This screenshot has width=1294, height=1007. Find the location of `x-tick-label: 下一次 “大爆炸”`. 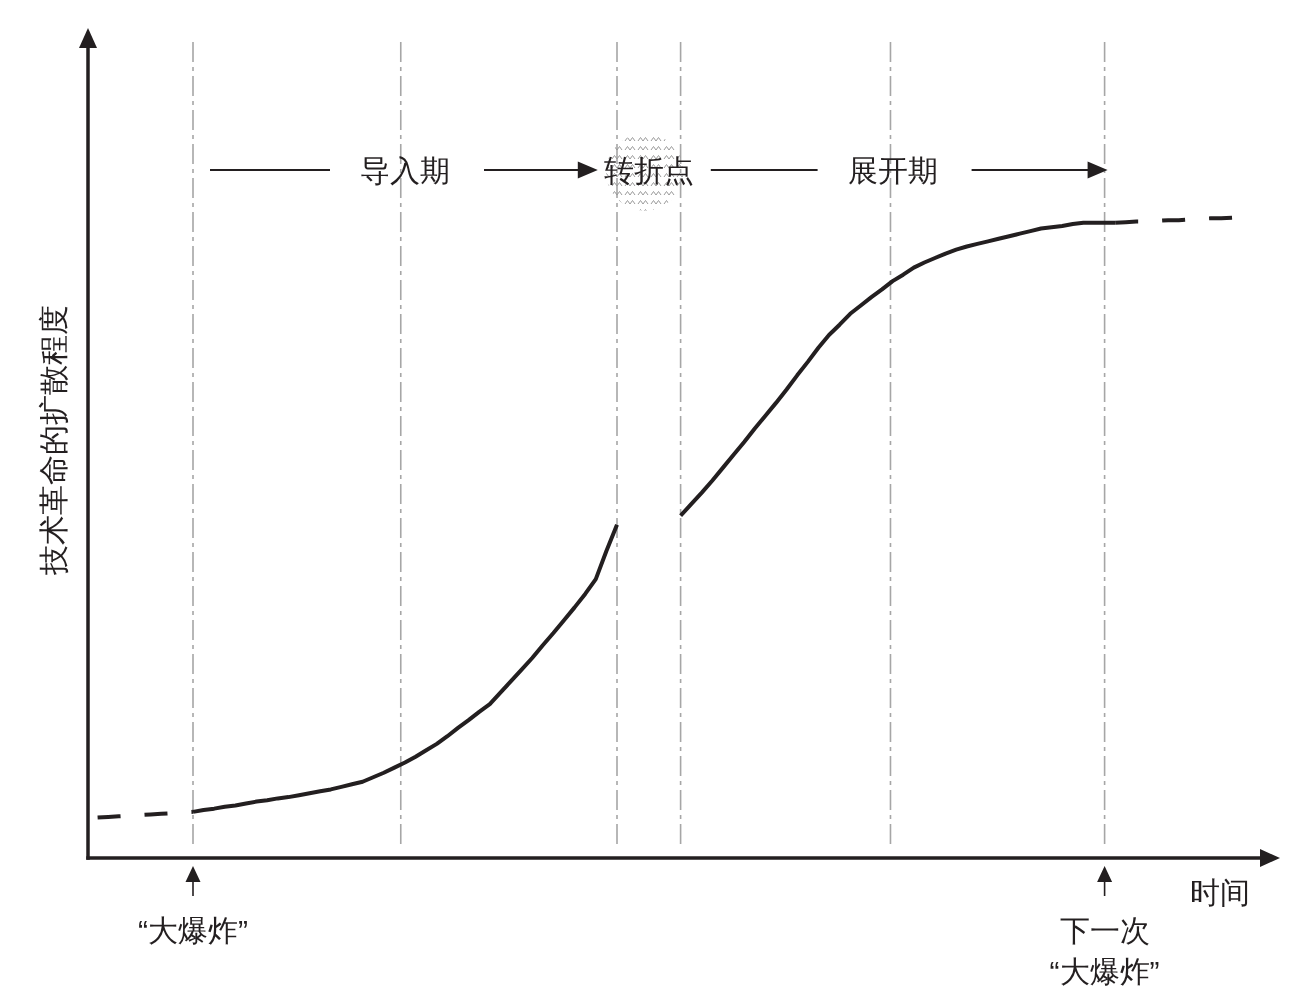

x-tick-label: 下一次 “大爆炸” is located at coordinates (1104, 950).